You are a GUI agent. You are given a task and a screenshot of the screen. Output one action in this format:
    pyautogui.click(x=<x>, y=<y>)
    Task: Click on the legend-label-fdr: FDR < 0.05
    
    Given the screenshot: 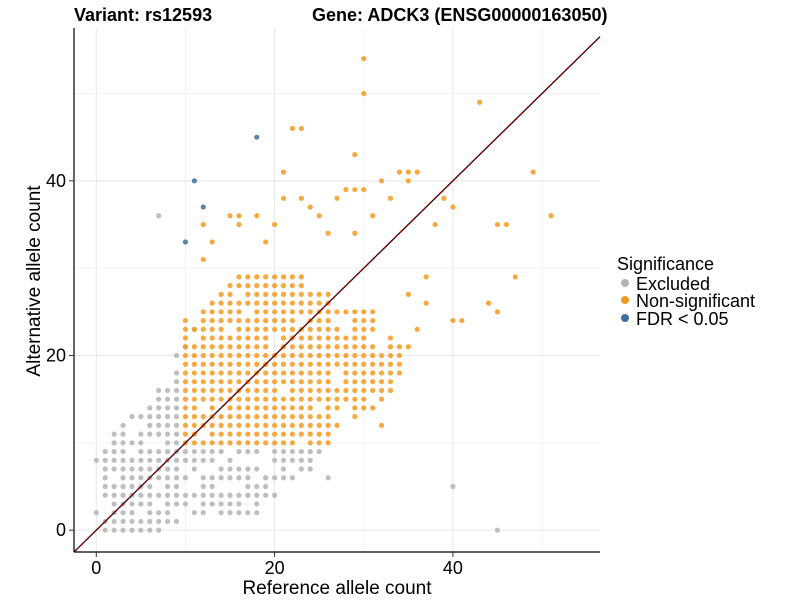 What is the action you would take?
    pyautogui.click(x=682, y=319)
    